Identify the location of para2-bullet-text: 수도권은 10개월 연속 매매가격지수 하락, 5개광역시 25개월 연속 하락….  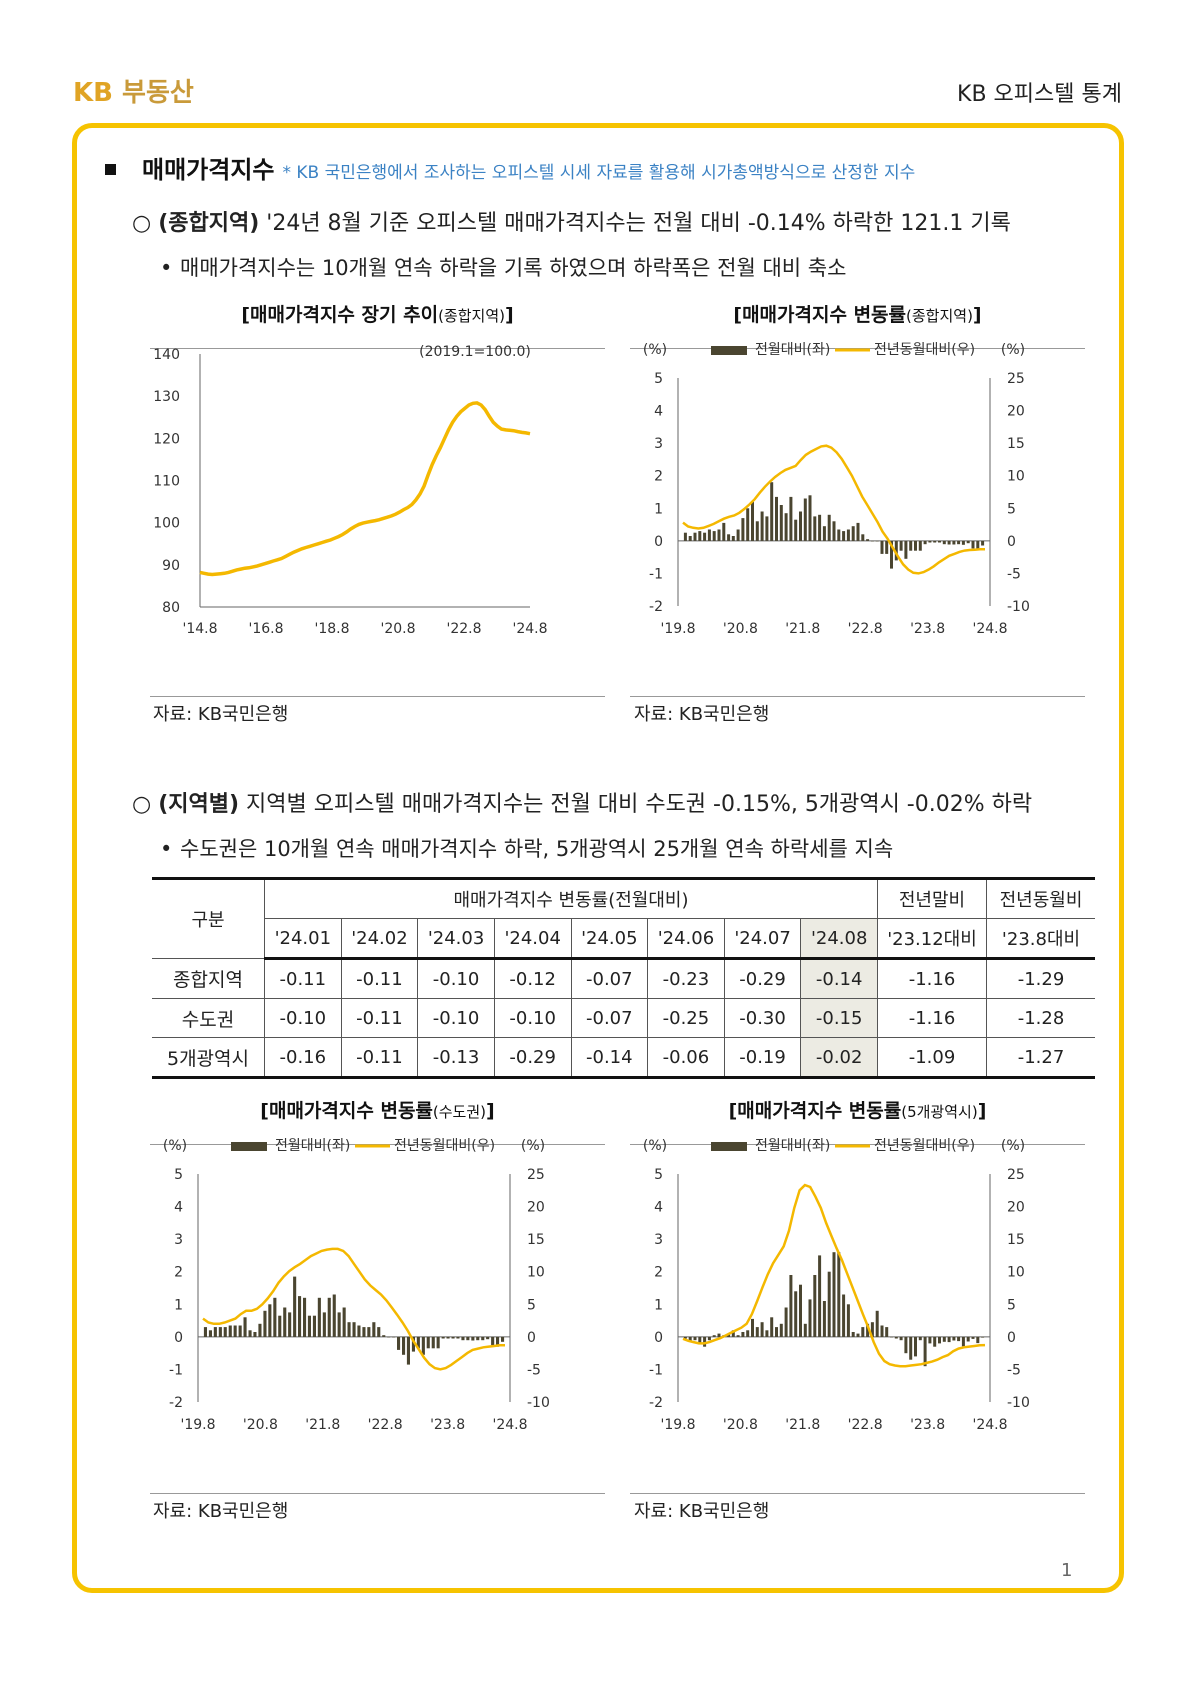
(537, 849).